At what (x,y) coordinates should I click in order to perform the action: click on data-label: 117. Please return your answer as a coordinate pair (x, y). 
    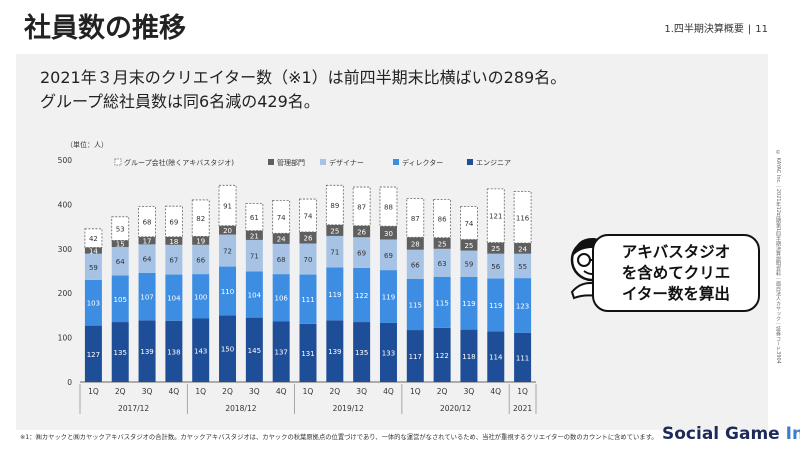
    Looking at the image, I should click on (415, 357).